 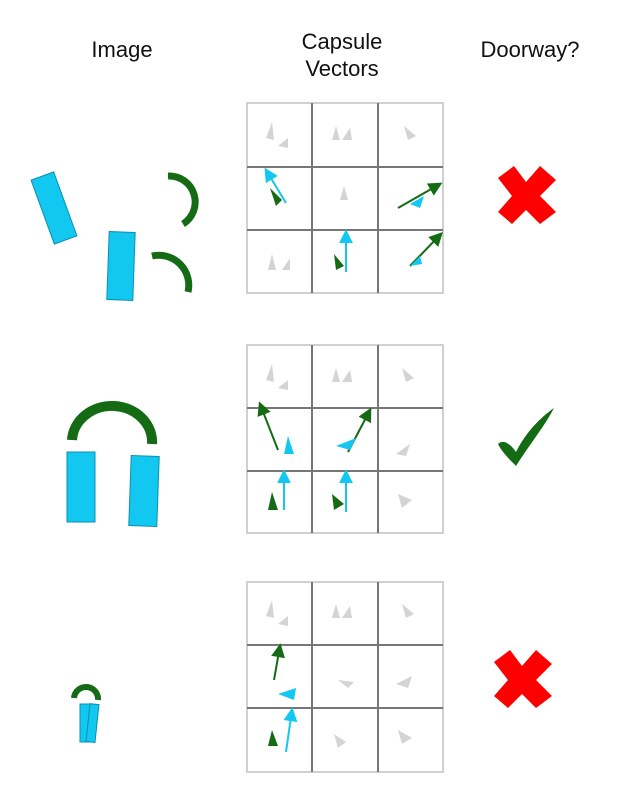 I want to click on door-pillar-right-small, so click(x=92, y=723).